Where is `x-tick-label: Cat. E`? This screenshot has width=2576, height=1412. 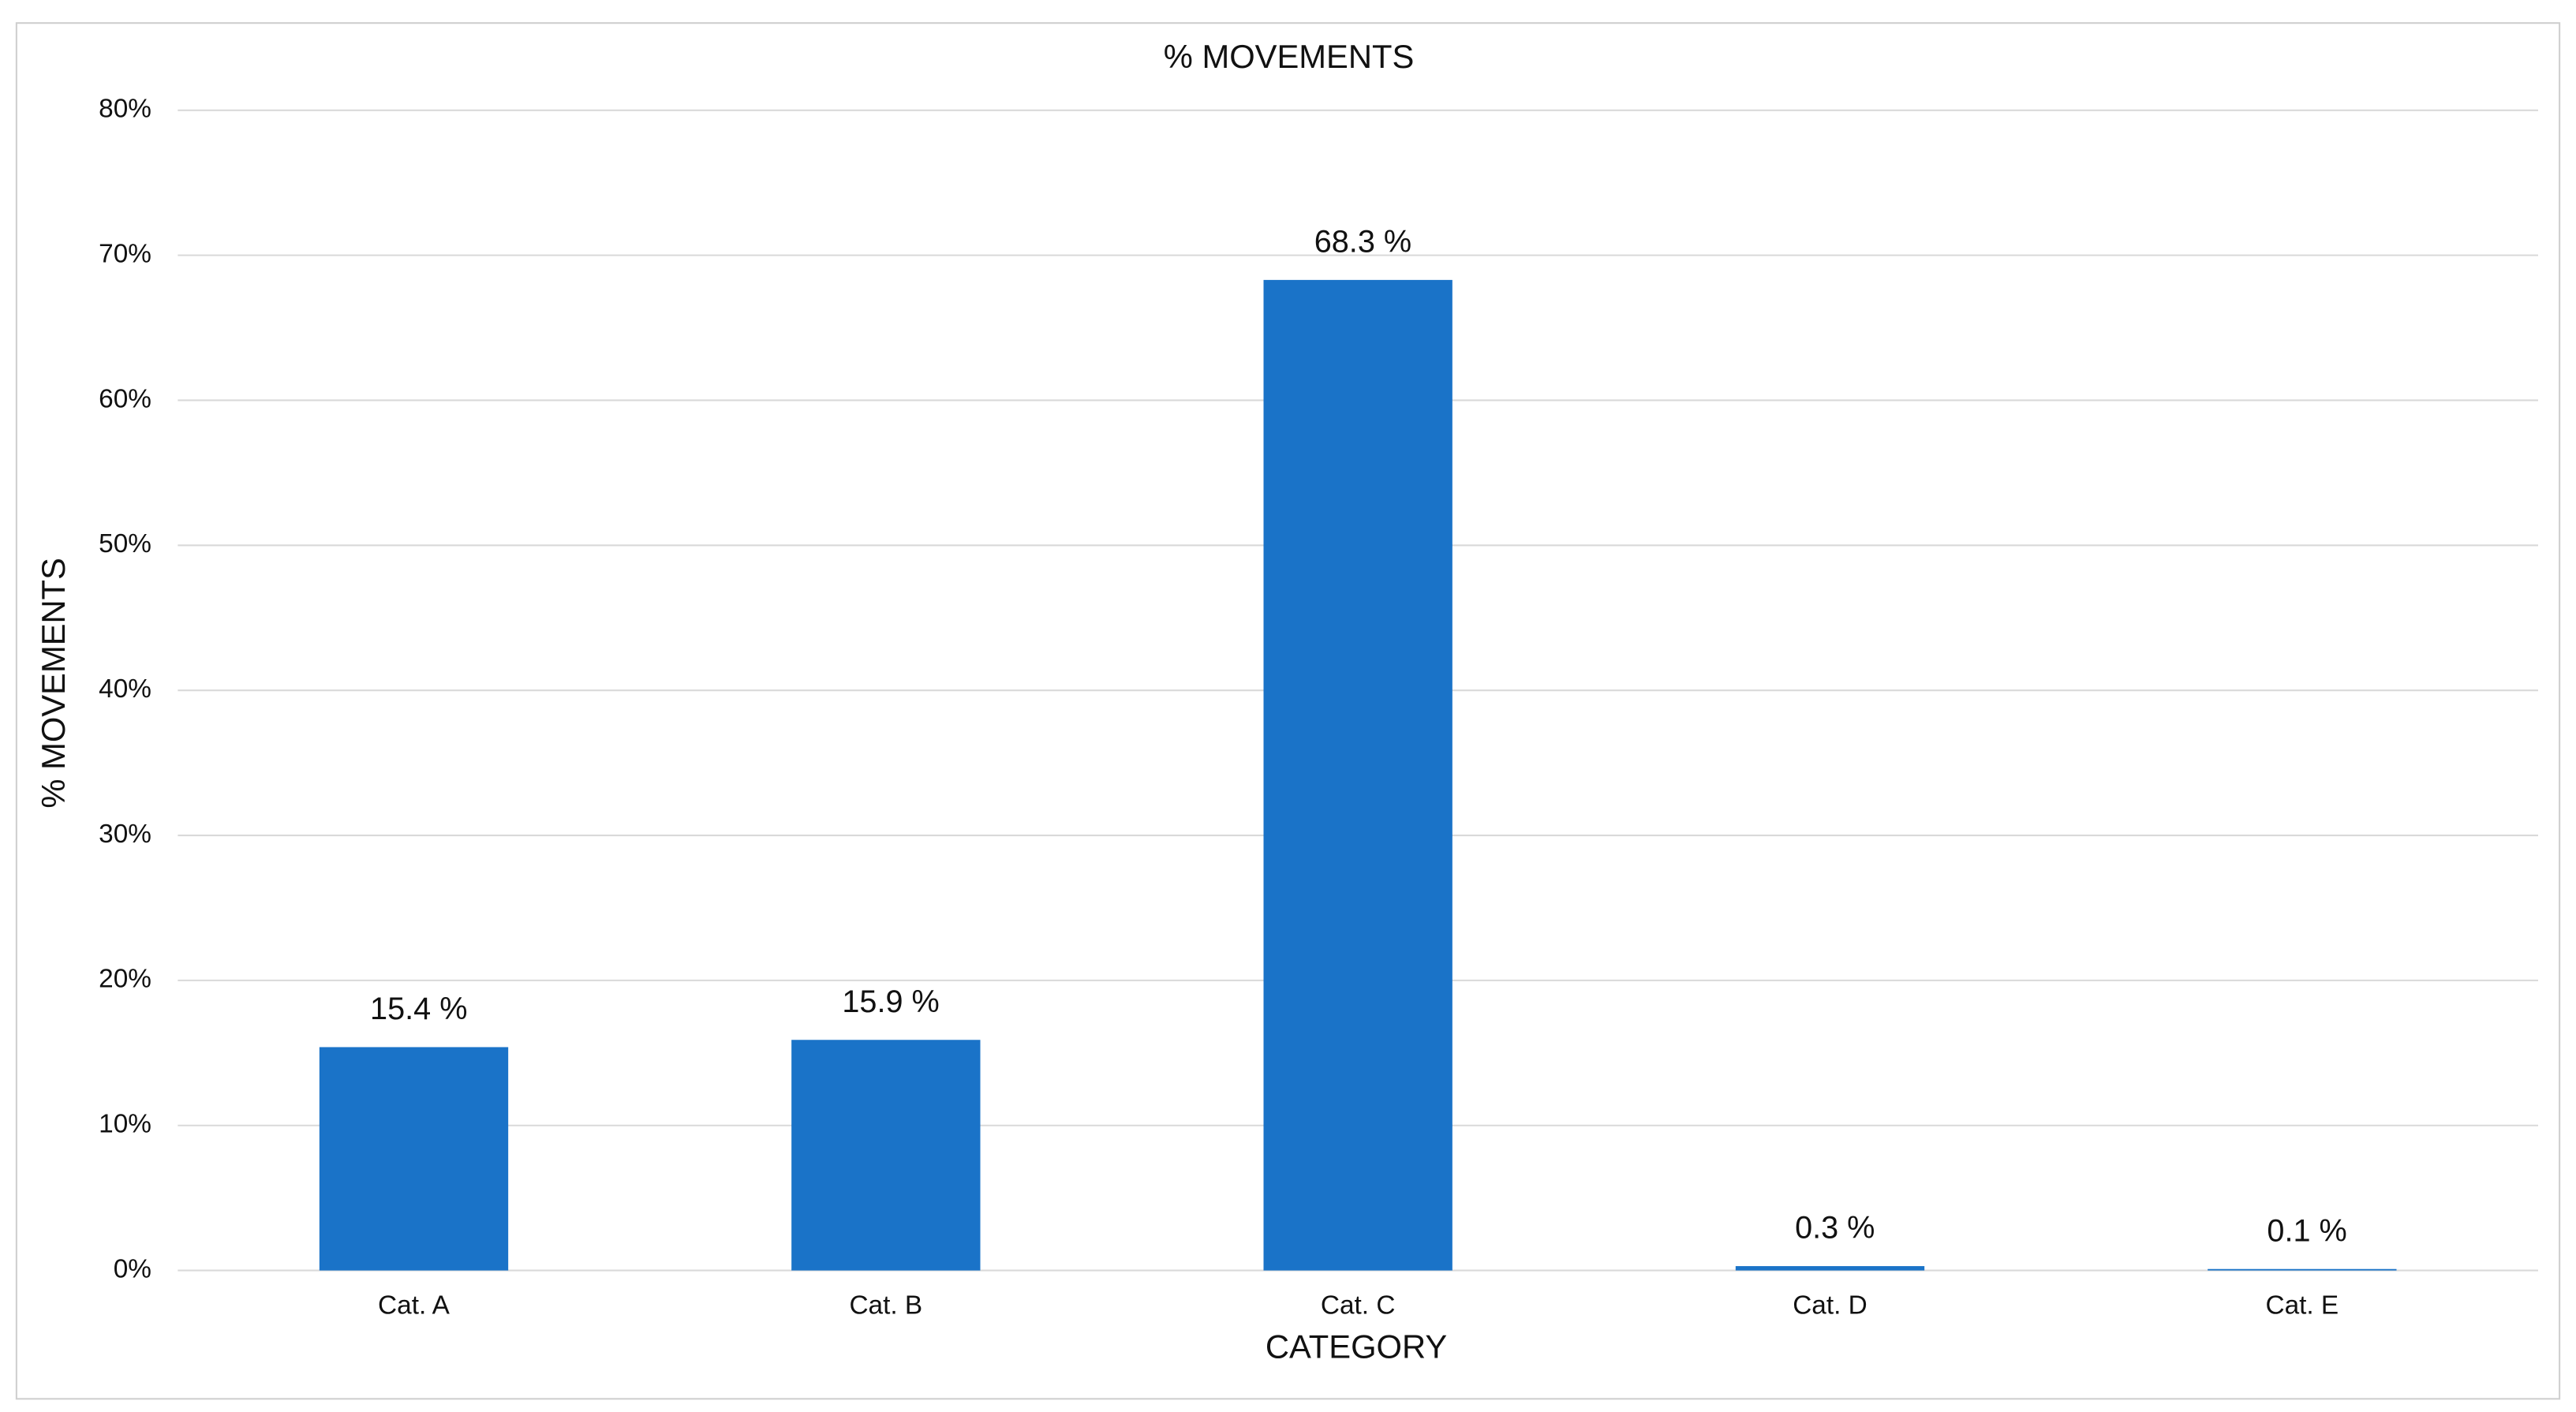
x-tick-label: Cat. E is located at coordinates (2302, 1305).